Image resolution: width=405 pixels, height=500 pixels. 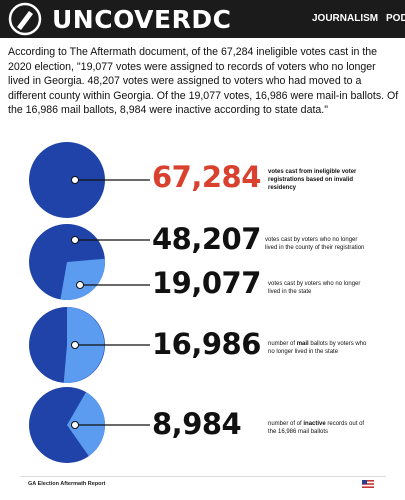 I want to click on text: mail, so click(x=302, y=344).